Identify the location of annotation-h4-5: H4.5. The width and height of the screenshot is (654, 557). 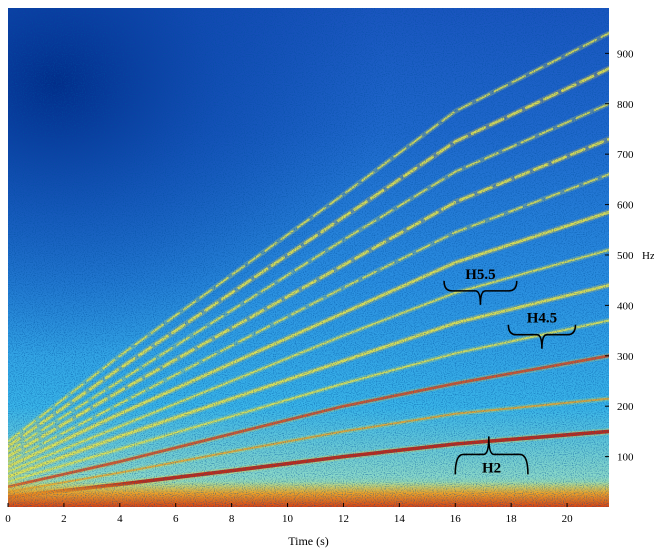
(542, 330).